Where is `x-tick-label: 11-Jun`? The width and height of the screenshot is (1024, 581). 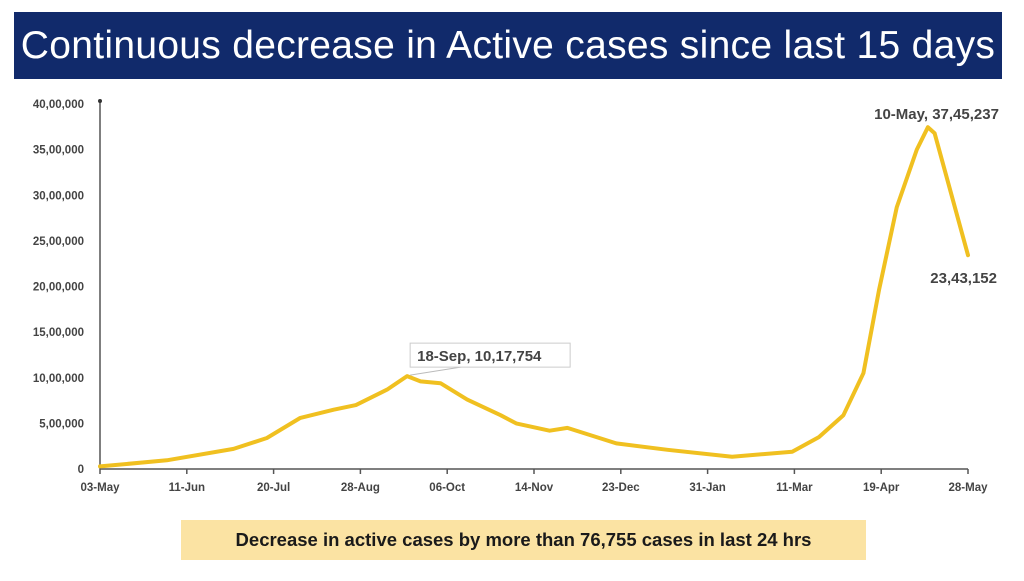 x-tick-label: 11-Jun is located at coordinates (187, 488).